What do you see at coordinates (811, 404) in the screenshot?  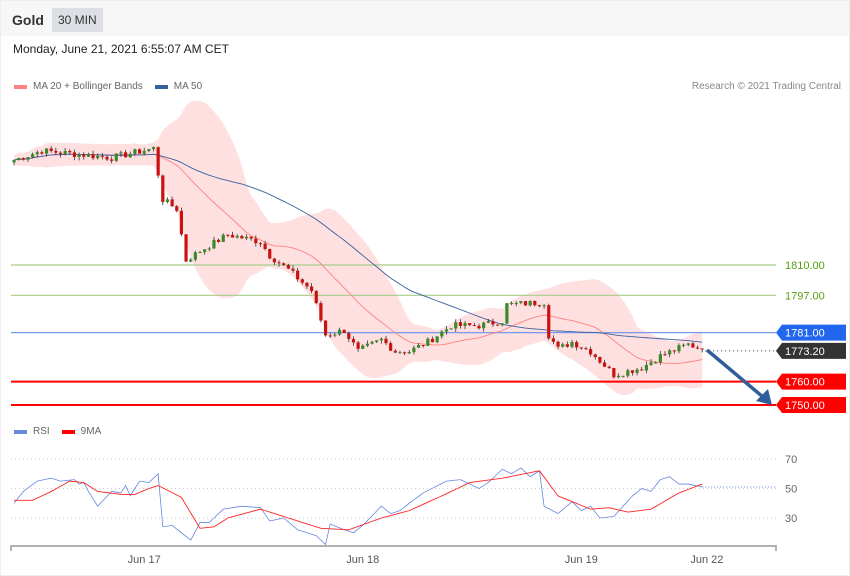 I see `support-tag` at bounding box center [811, 404].